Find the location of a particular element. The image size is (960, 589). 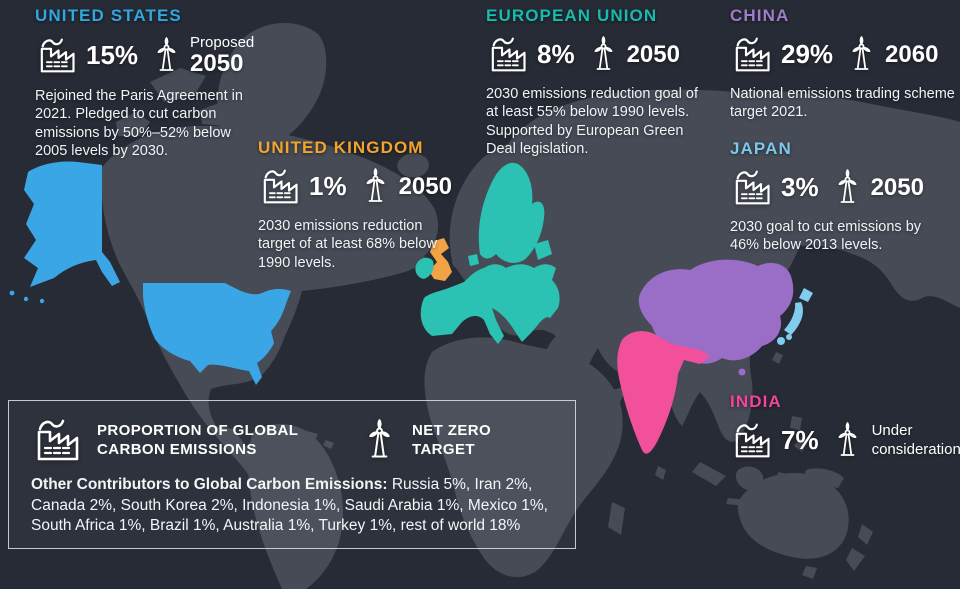

net-zero-year: 2060 is located at coordinates (912, 54).